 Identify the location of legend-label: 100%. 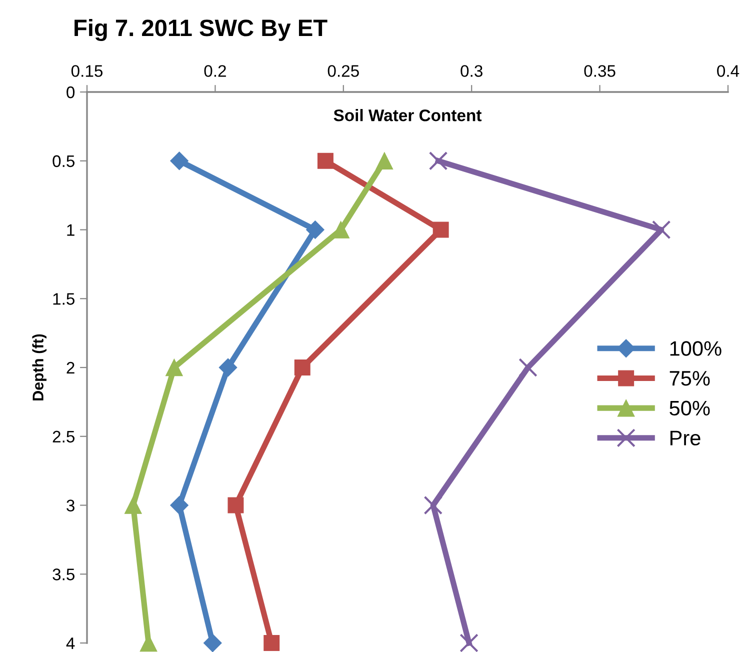
(696, 348).